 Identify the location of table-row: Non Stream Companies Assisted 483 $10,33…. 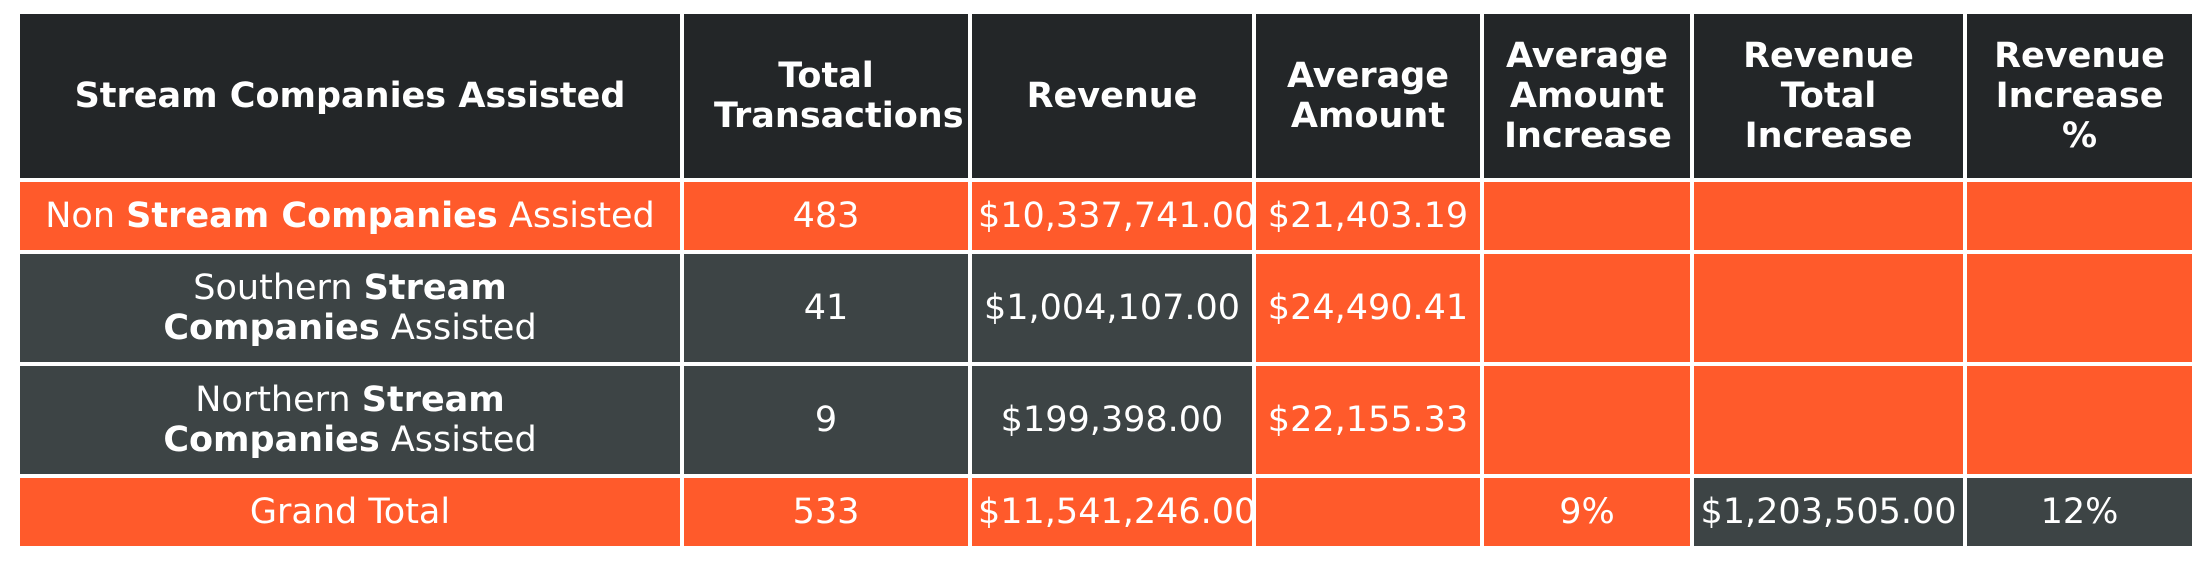
(1106, 216).